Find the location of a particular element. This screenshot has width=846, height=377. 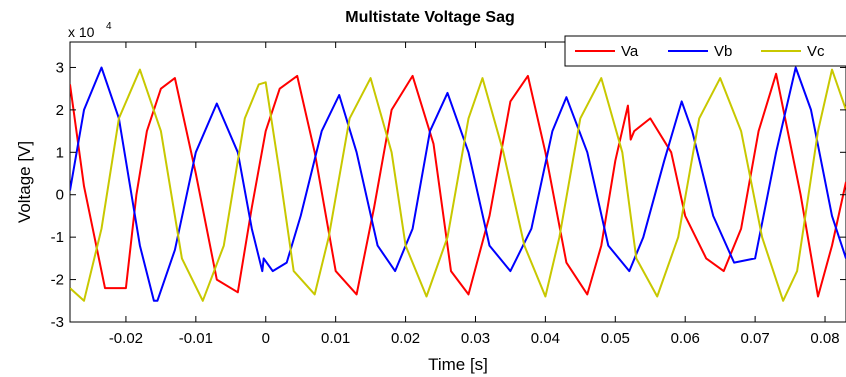

y-tick-label: 0 is located at coordinates (60, 195).